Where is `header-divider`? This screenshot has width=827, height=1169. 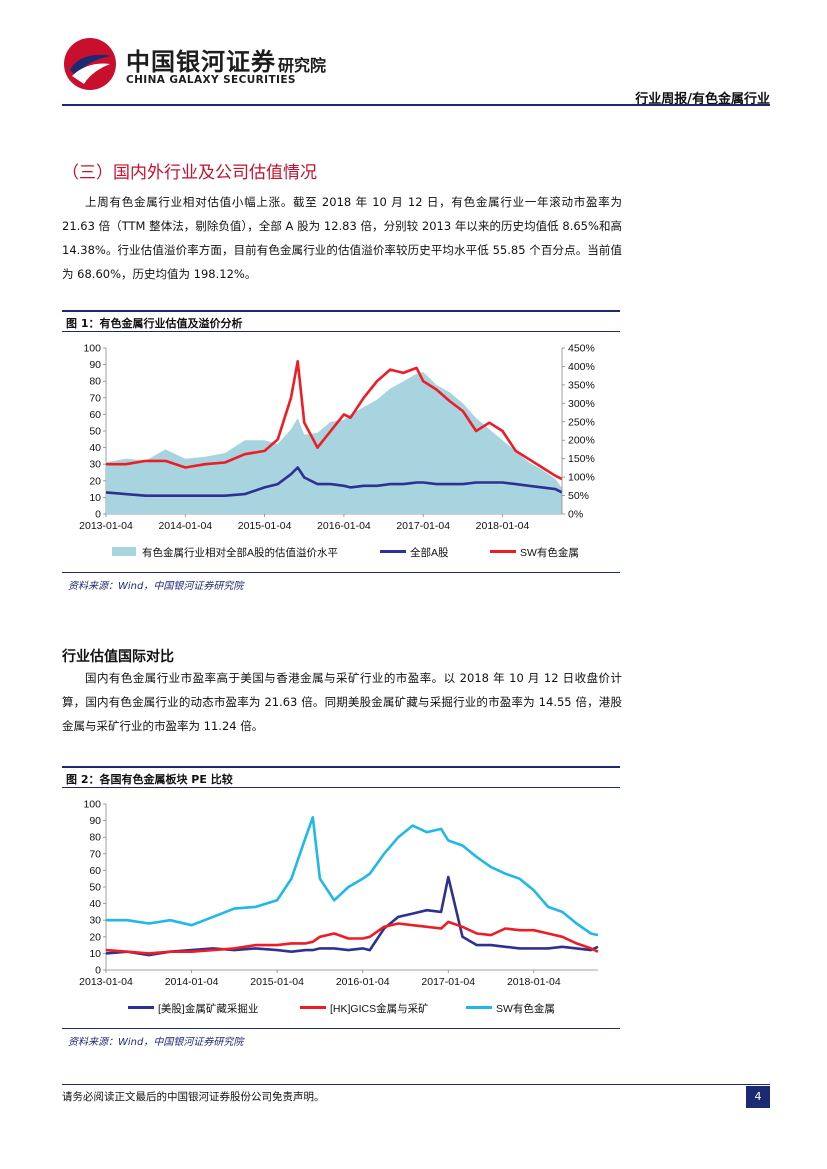 header-divider is located at coordinates (416, 105).